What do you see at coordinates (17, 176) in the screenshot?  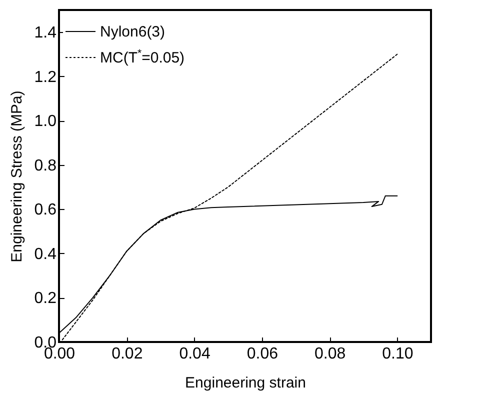 I see `y-axis-title: Engineering Stress (MPa)` at bounding box center [17, 176].